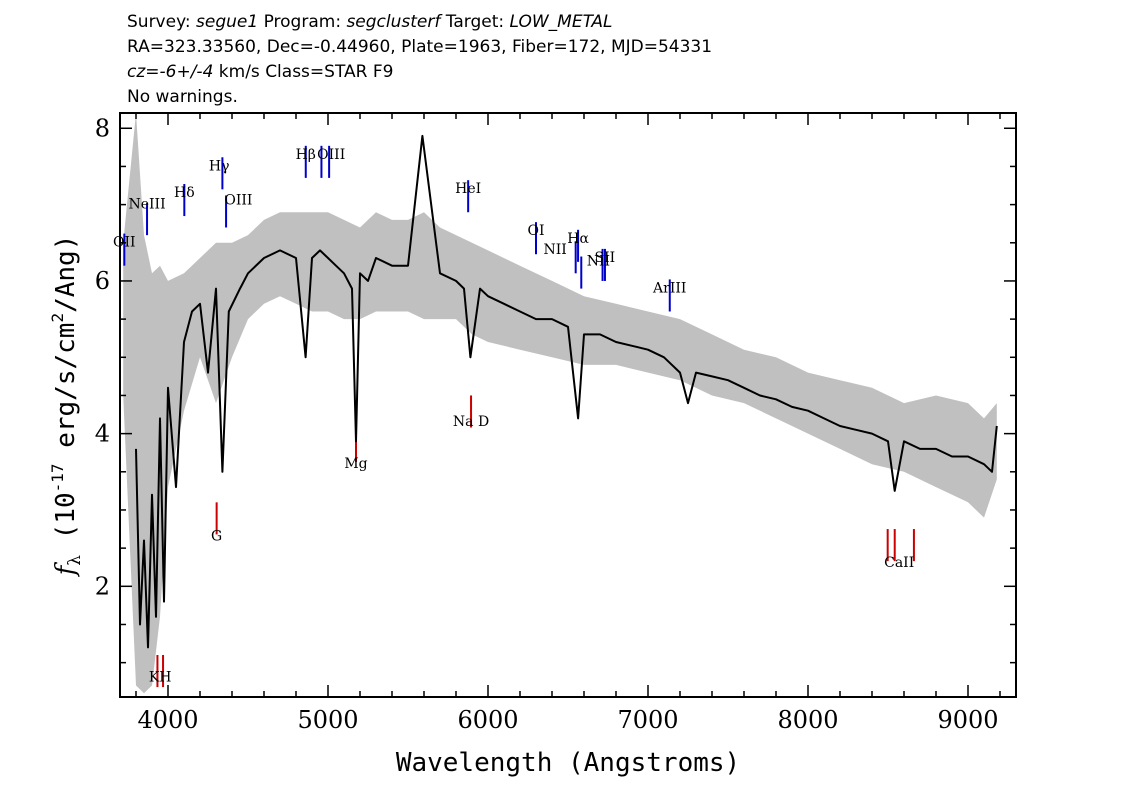  Describe the element at coordinates (66, 406) in the screenshot. I see `y-axis-title: fλ (10-17 erg/s/cm2/Ang)` at that location.